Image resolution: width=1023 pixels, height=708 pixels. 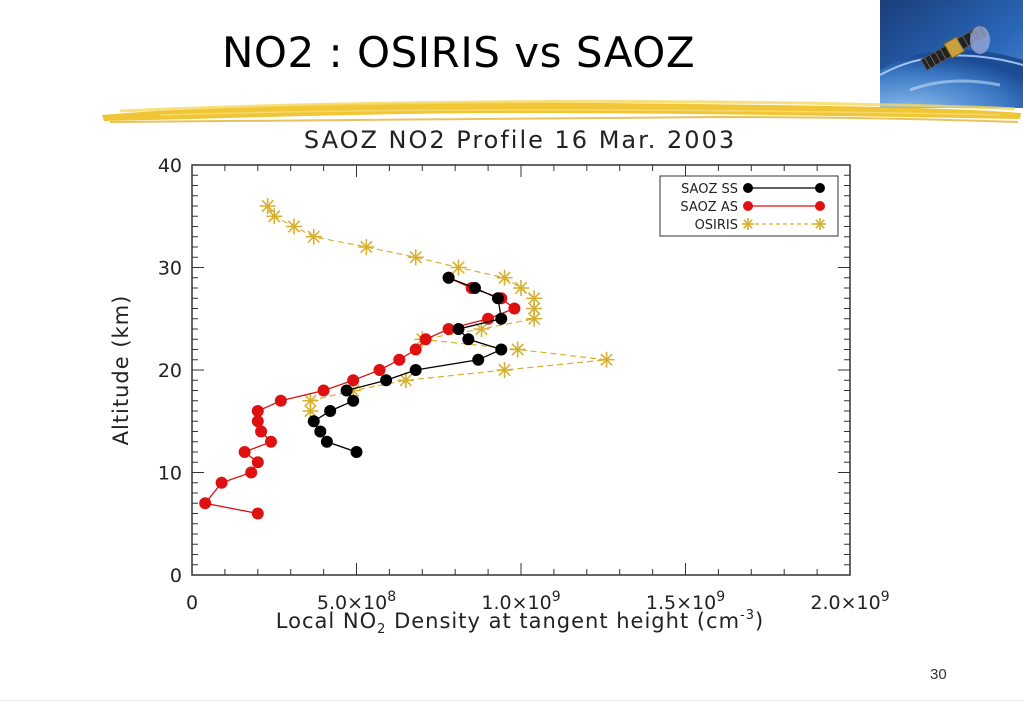 I want to click on y-tick-label: 30, so click(x=170, y=269).